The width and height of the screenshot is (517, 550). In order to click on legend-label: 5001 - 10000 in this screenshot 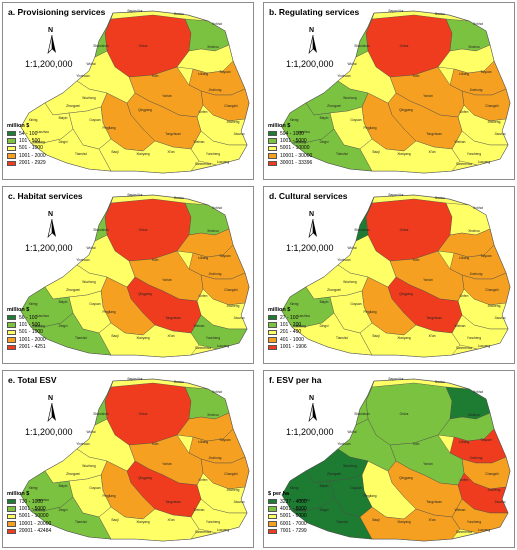, I will do `click(34, 516)`.